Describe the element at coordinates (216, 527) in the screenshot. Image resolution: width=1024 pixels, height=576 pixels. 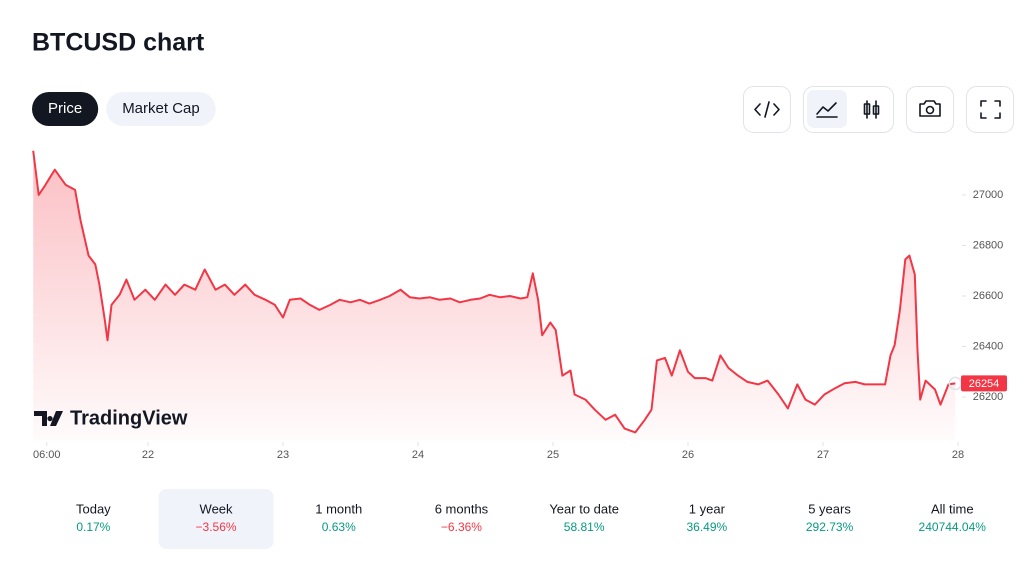
I see `period-change: −3.56%` at that location.